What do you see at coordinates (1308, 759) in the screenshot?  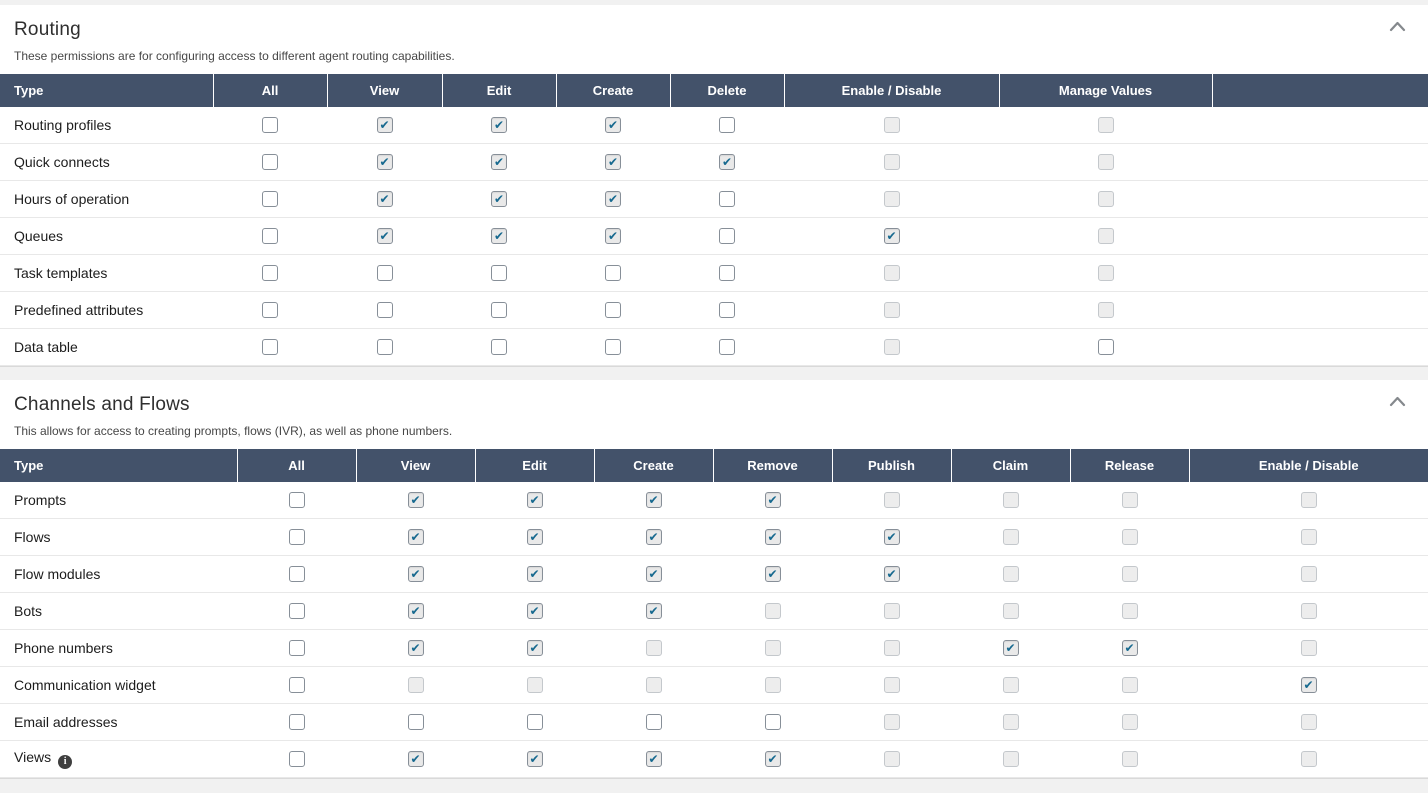 I see `checkbox-enable-disable` at bounding box center [1308, 759].